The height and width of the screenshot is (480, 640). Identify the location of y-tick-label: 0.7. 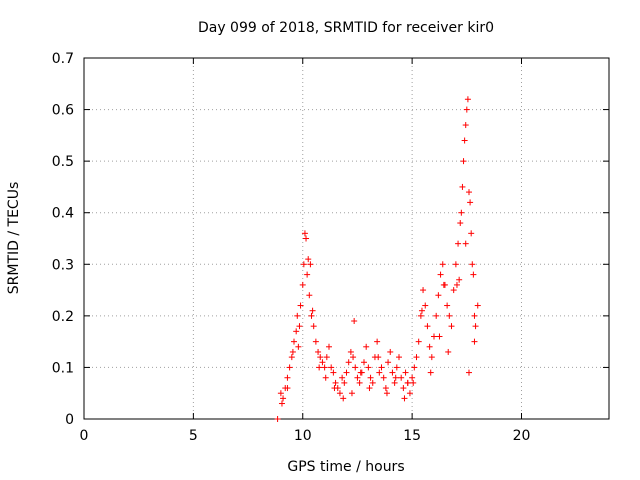
(63, 59).